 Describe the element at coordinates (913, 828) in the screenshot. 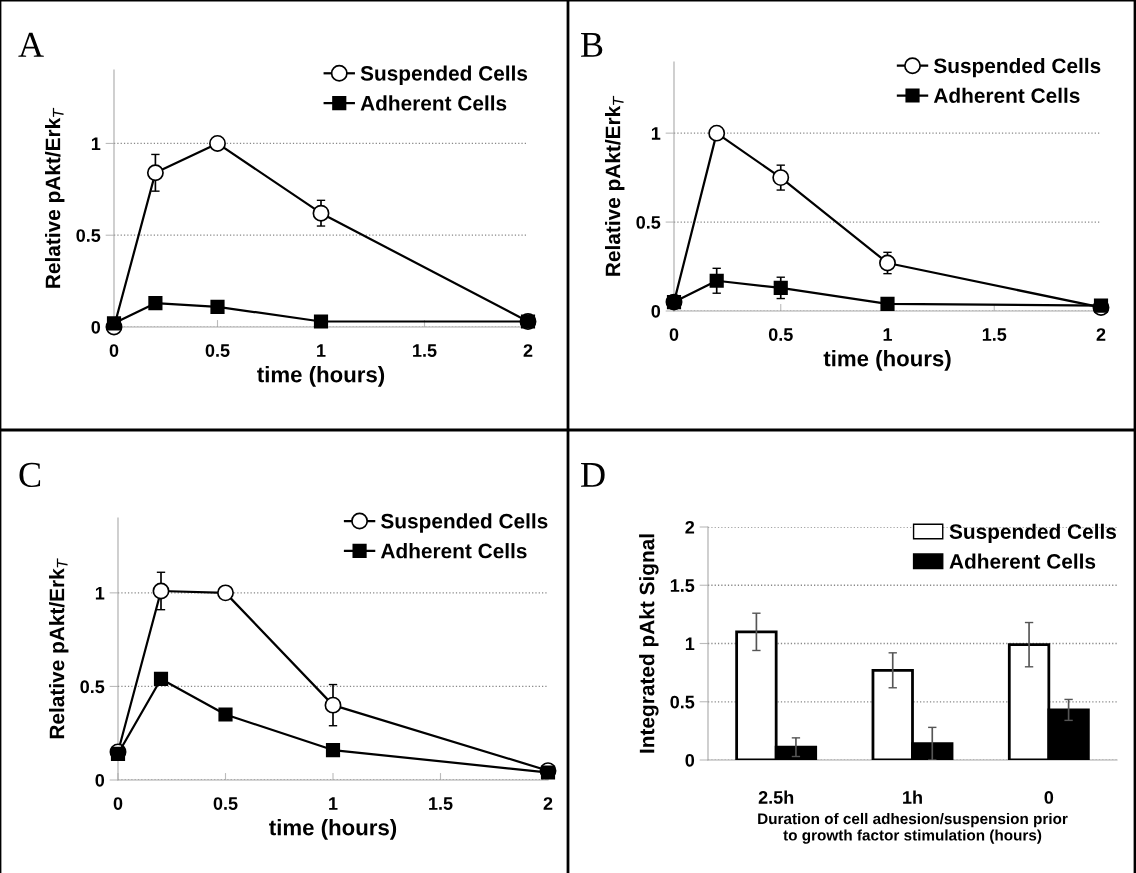

I see `x-axis-title: Duration of cell adhesion/suspension prior to growth factor stimulation (hours)` at that location.